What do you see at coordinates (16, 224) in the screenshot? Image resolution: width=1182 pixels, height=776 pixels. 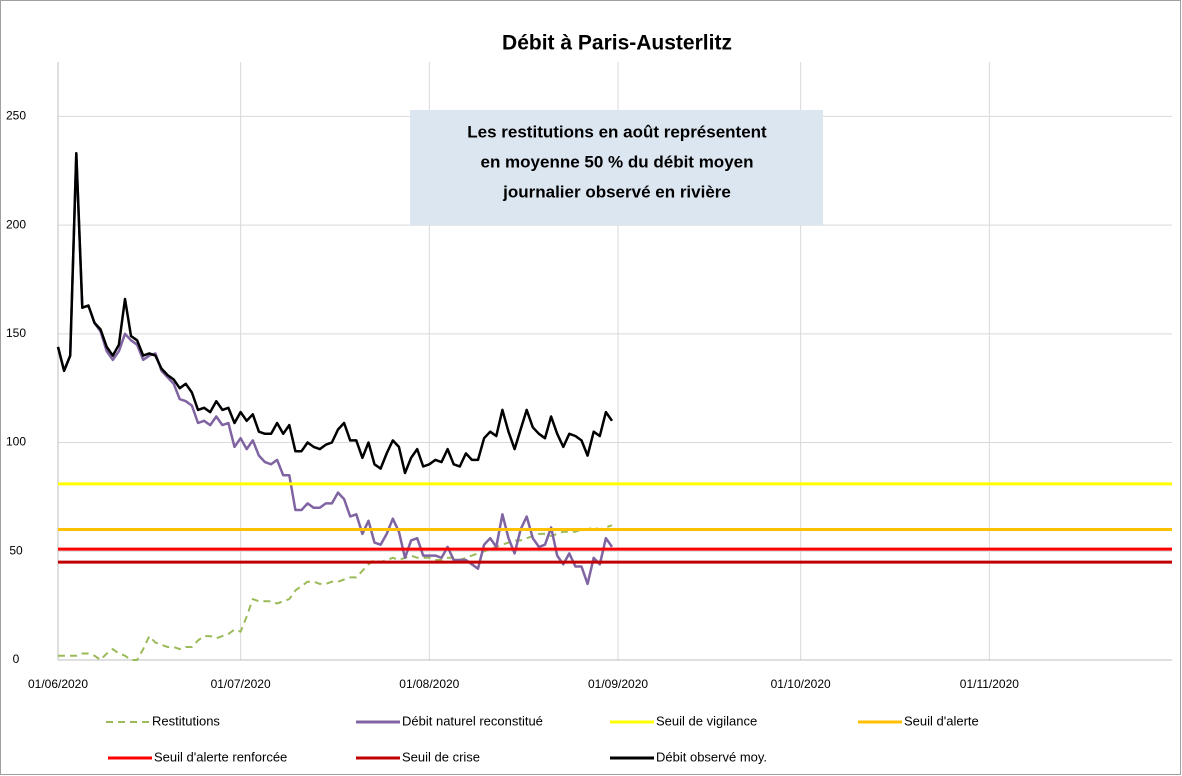 I see `y-tick-label: 200` at bounding box center [16, 224].